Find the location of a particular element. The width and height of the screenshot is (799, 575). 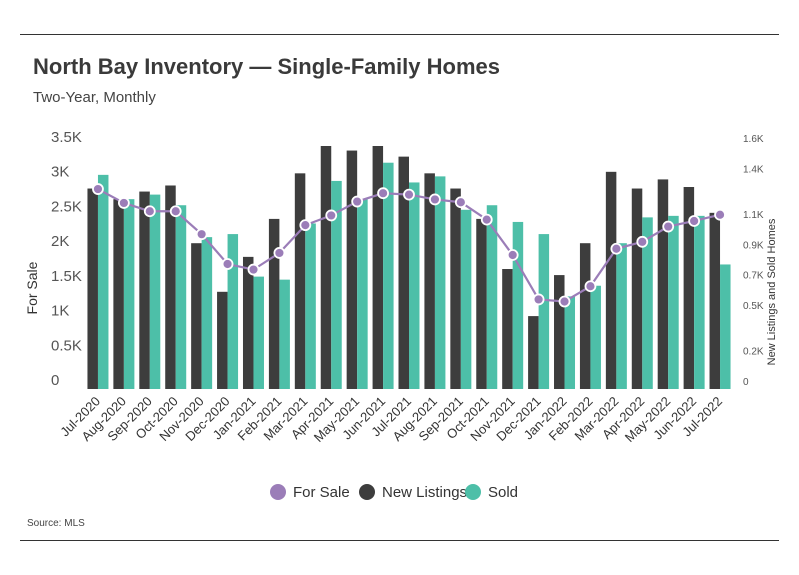

source-note: Source: MLS is located at coordinates (56, 523).